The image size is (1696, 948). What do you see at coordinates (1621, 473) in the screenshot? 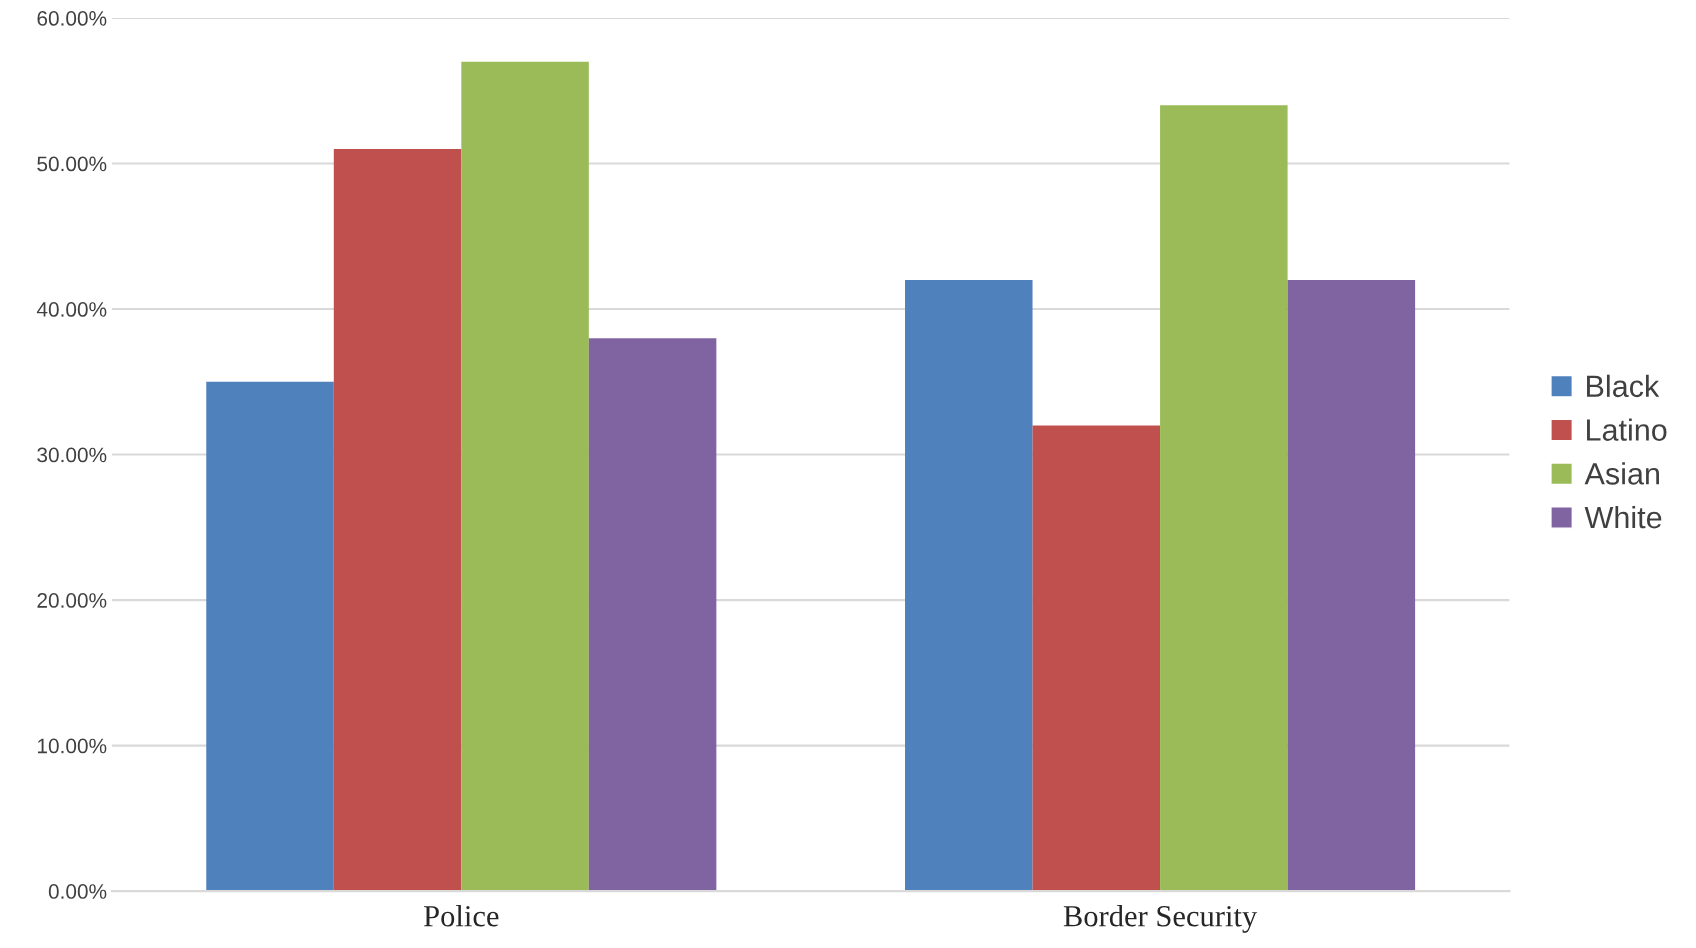
I see `legend-label: Asian` at bounding box center [1621, 473].